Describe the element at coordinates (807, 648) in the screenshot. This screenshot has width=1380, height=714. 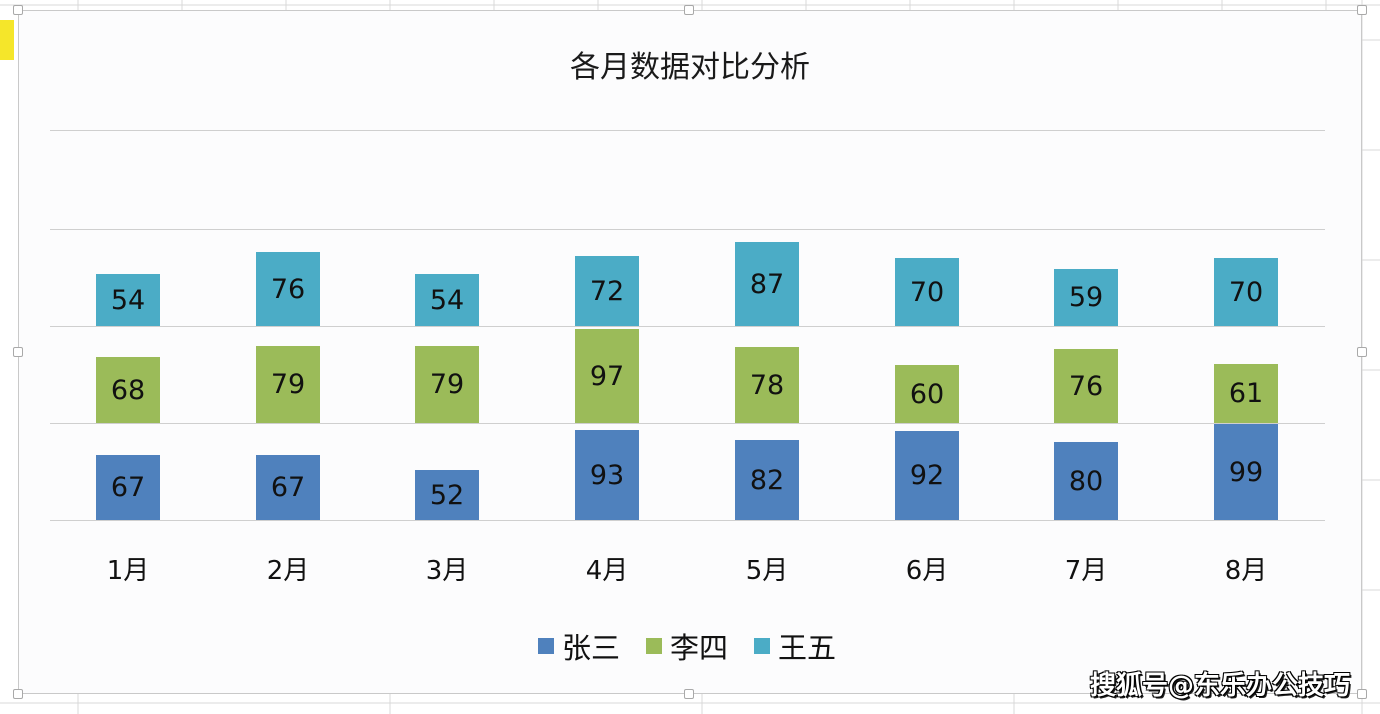
I see `legend-label: 王五` at that location.